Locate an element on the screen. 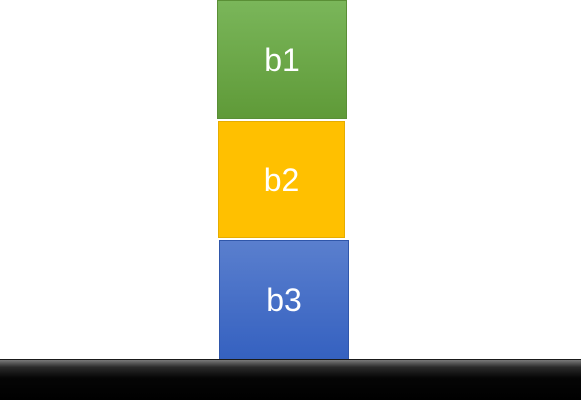  block-b2: b2 is located at coordinates (281, 179).